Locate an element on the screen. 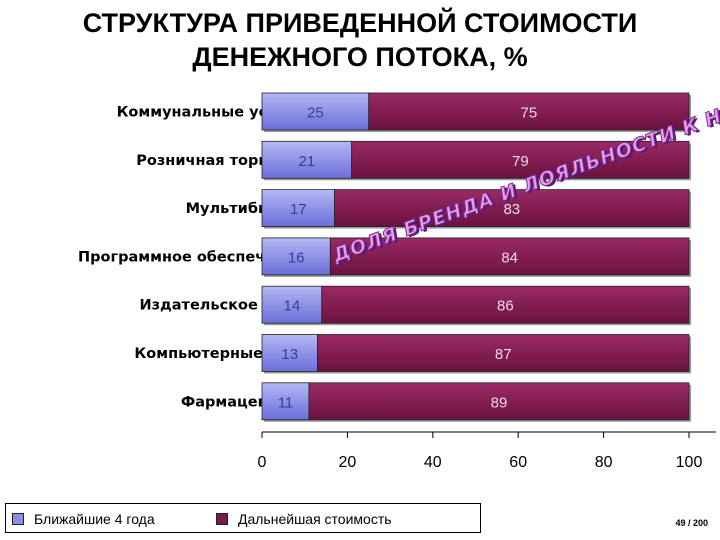 This screenshot has height=540, width=720. chart-title-line-1: СТРУКТУРА ПРИВЕДЕННОЙ СТОИМОСТИ is located at coordinates (360, 23).